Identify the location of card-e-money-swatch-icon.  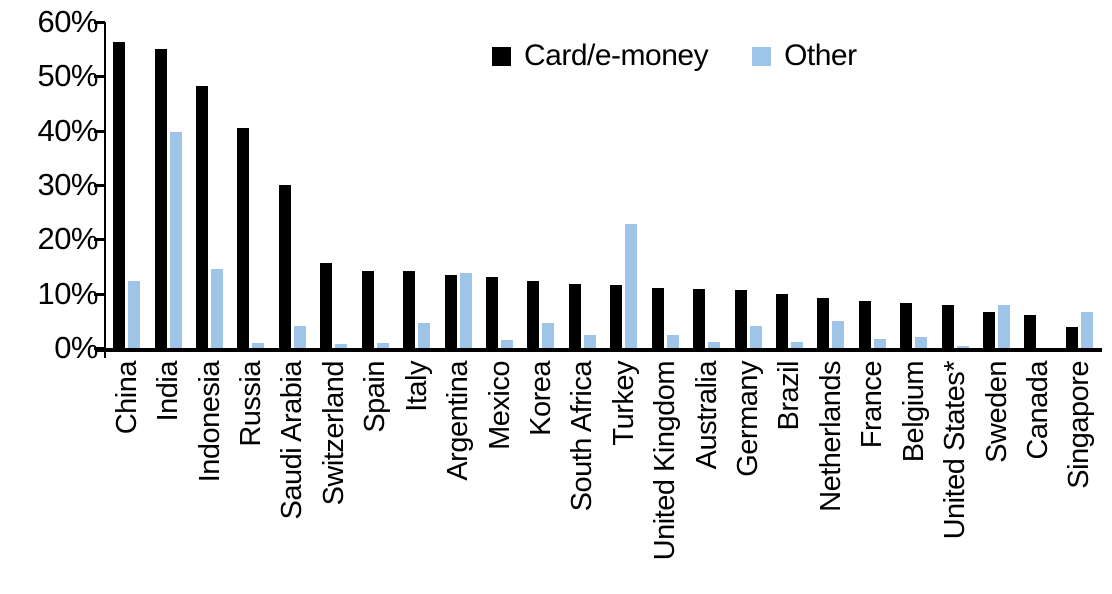
(501, 56).